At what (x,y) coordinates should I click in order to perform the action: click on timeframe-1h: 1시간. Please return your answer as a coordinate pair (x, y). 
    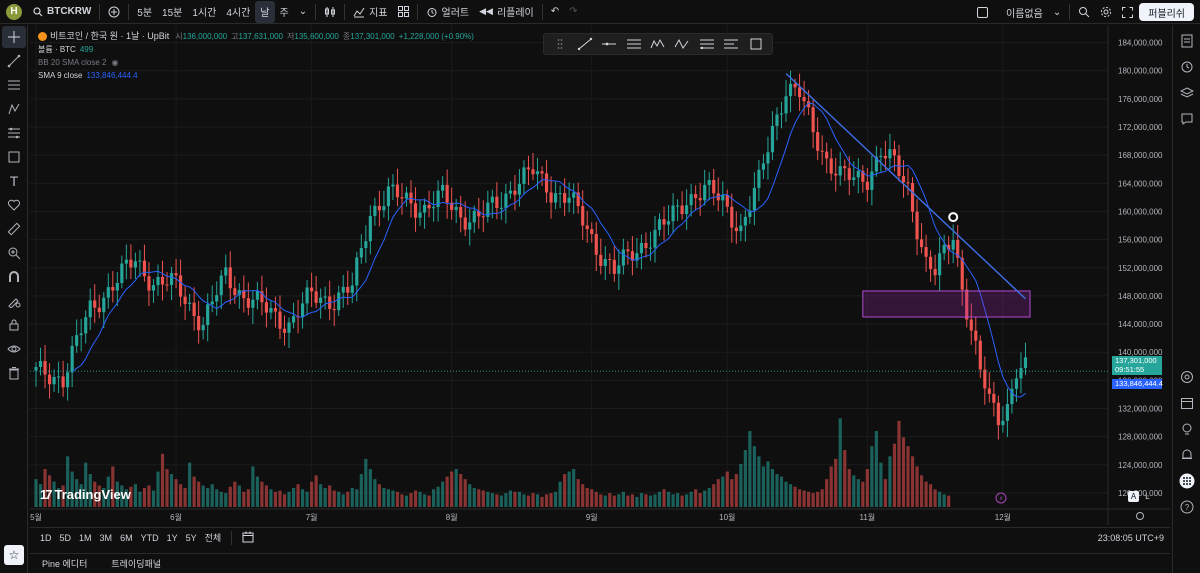
    Looking at the image, I should click on (204, 13).